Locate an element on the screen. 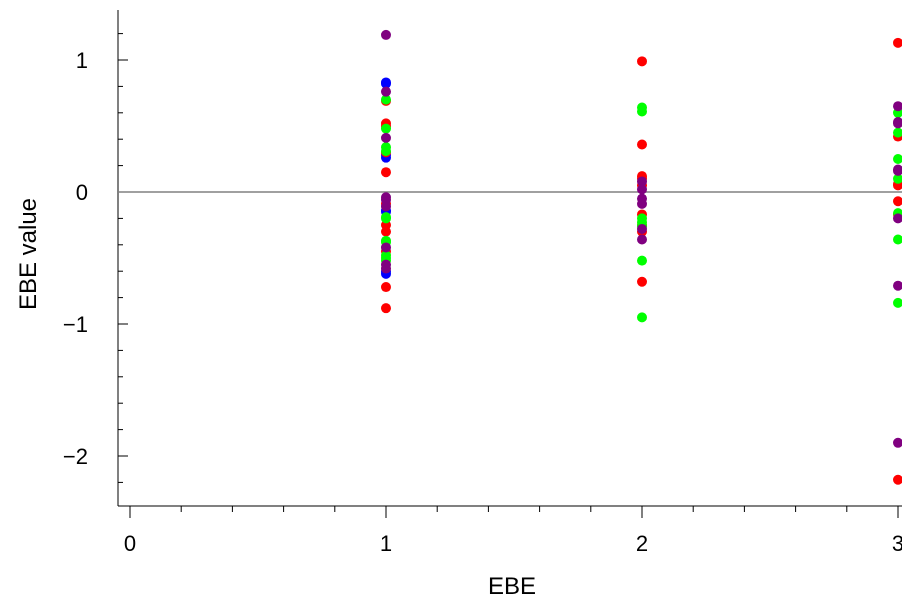  y-axis: −2 −1 0 1 is located at coordinates (95, 258).